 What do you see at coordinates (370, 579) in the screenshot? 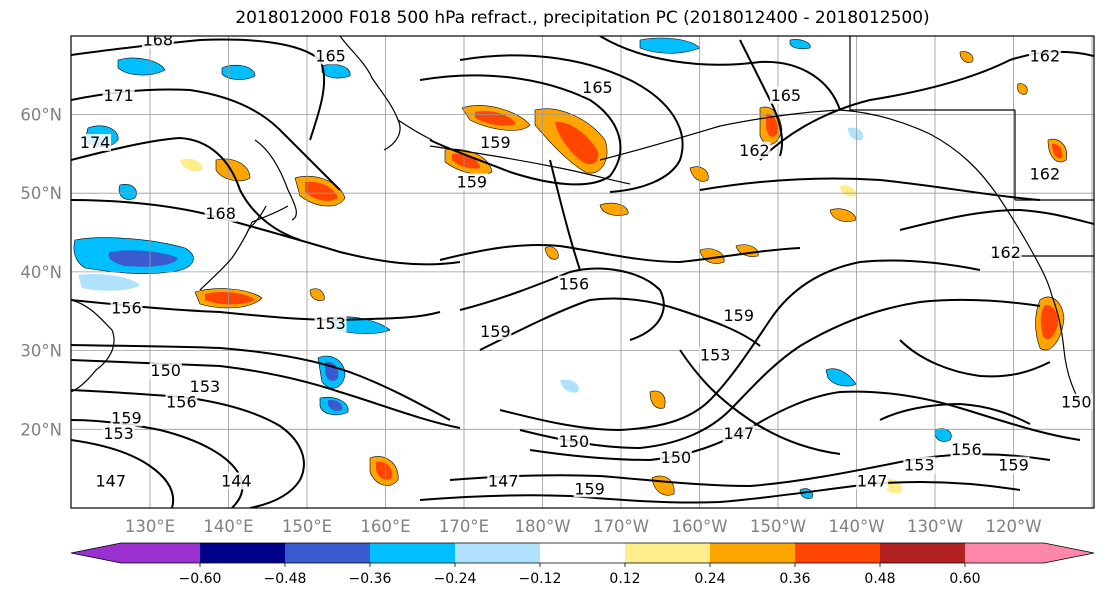
I see `colorbar-tick-label: −0.36` at bounding box center [370, 579].